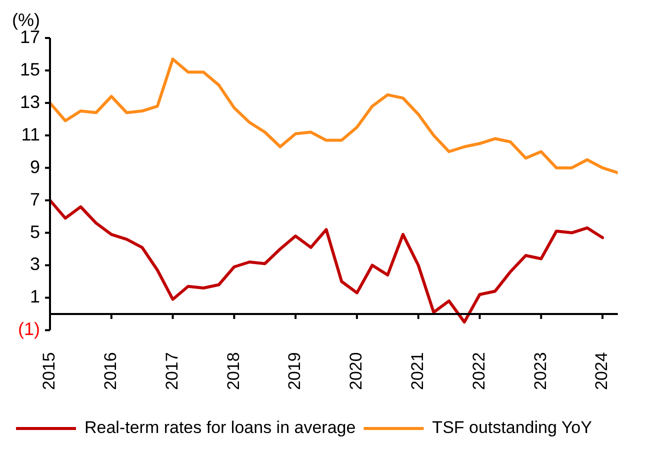 This screenshot has width=653, height=455. Describe the element at coordinates (110, 371) in the screenshot. I see `x-tick-label: 2016` at that location.